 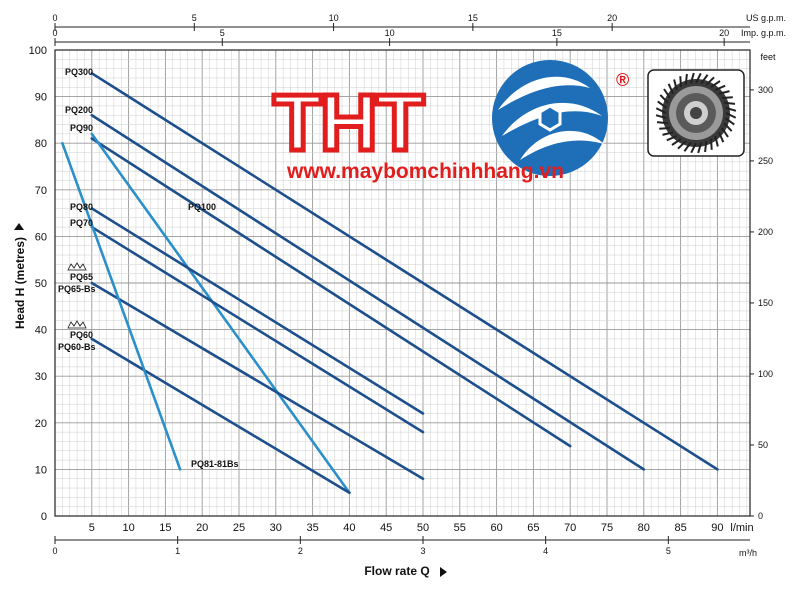 What do you see at coordinates (41, 191) in the screenshot?
I see `y-tick-label: 70` at bounding box center [41, 191].